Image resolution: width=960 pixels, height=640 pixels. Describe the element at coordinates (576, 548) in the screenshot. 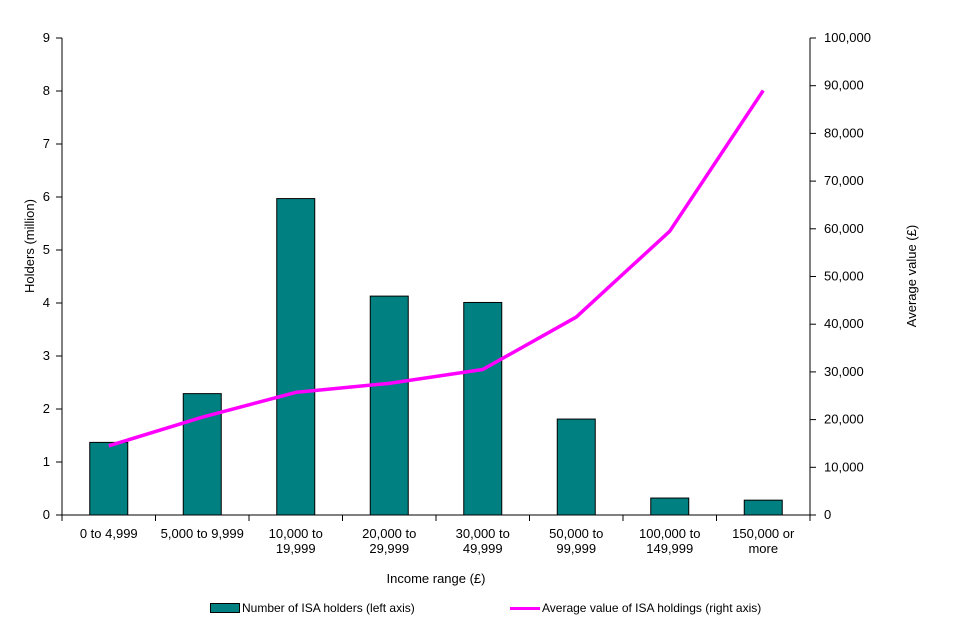

I see `x-tick-label-line: 99,999` at that location.